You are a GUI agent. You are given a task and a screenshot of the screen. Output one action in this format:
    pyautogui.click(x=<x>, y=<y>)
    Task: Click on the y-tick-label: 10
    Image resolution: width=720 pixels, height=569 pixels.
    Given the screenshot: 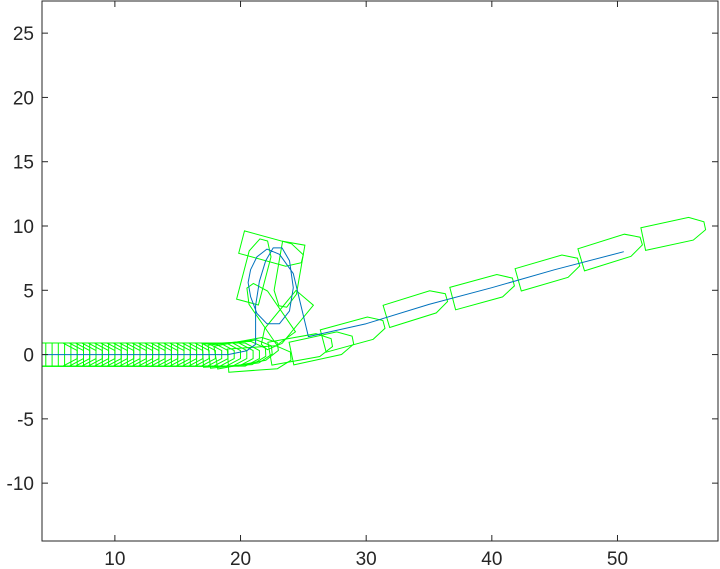 What is the action you would take?
    pyautogui.click(x=23, y=227)
    